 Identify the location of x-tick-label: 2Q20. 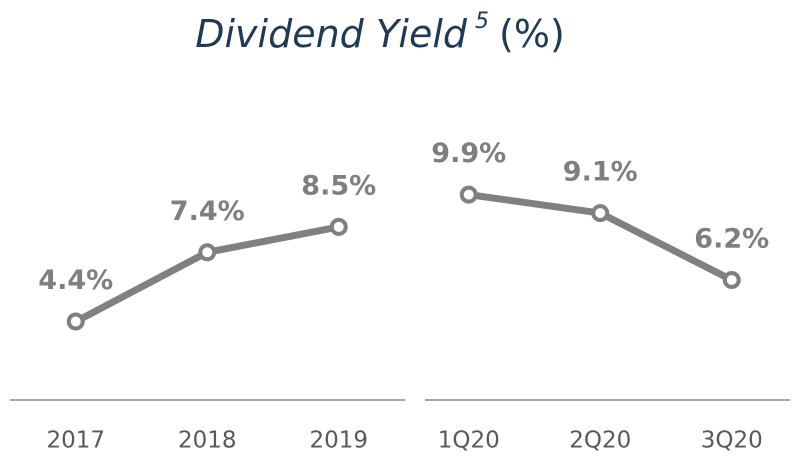
(600, 441).